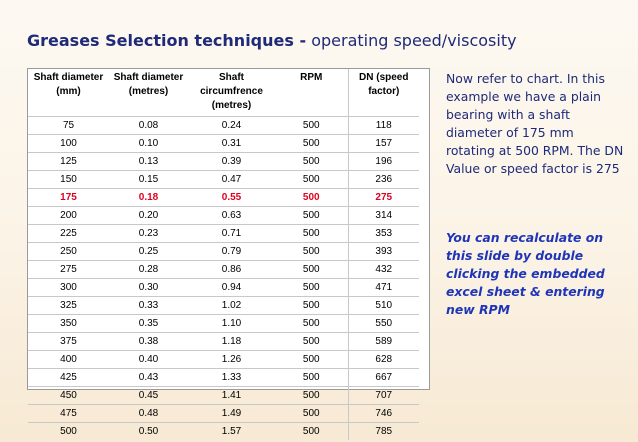  Describe the element at coordinates (148, 287) in the screenshot. I see `cell-shaft-diameter-metres: 0.30` at that location.